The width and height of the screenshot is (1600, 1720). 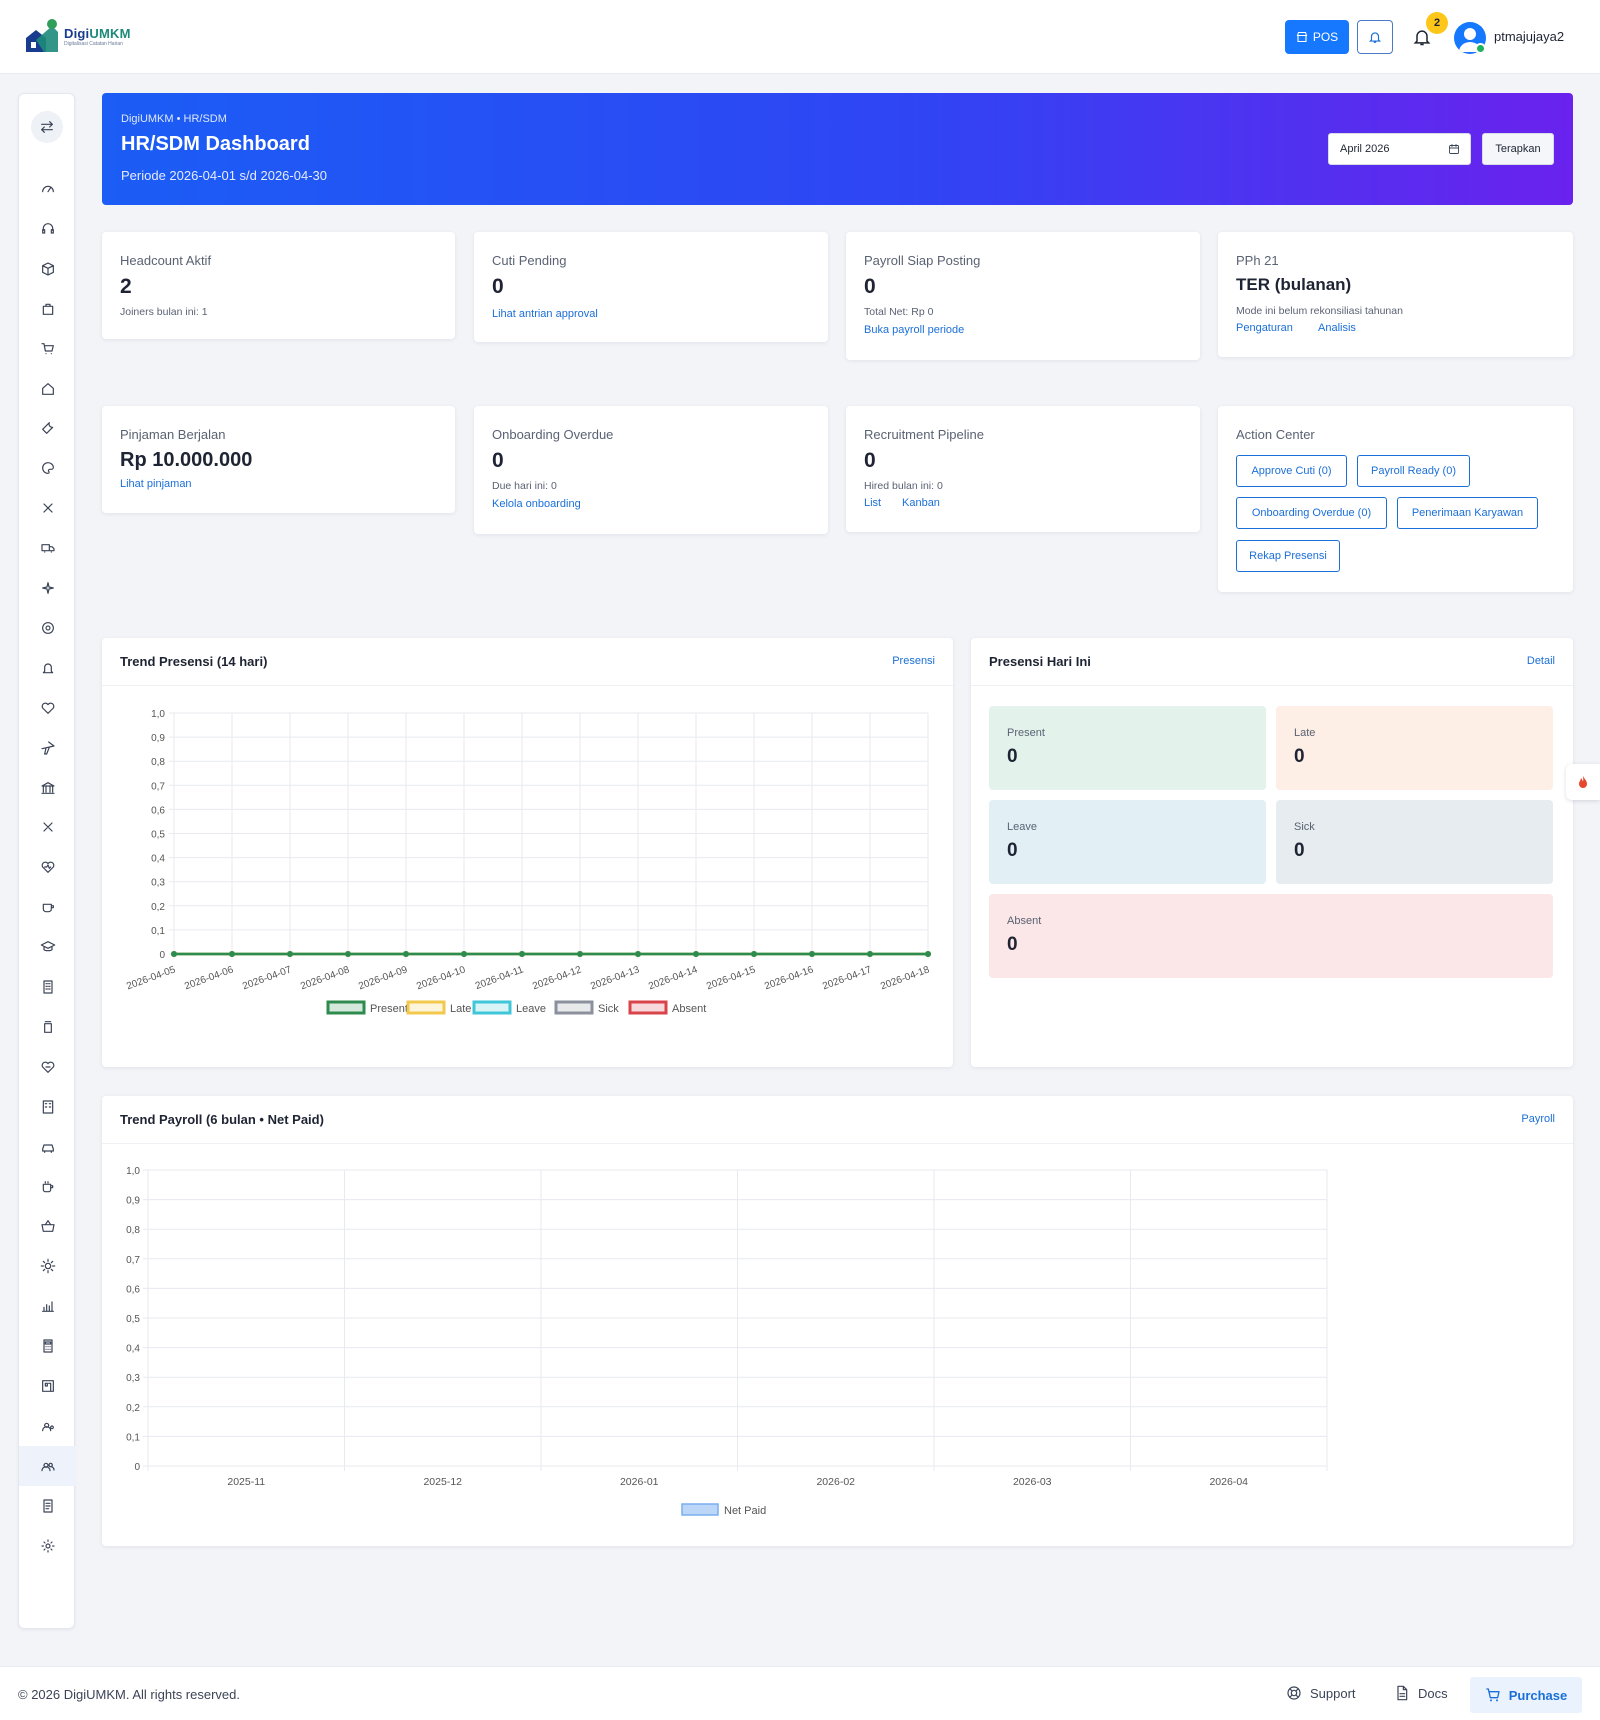 I want to click on sidebar-item-settings, so click(x=47, y=1546).